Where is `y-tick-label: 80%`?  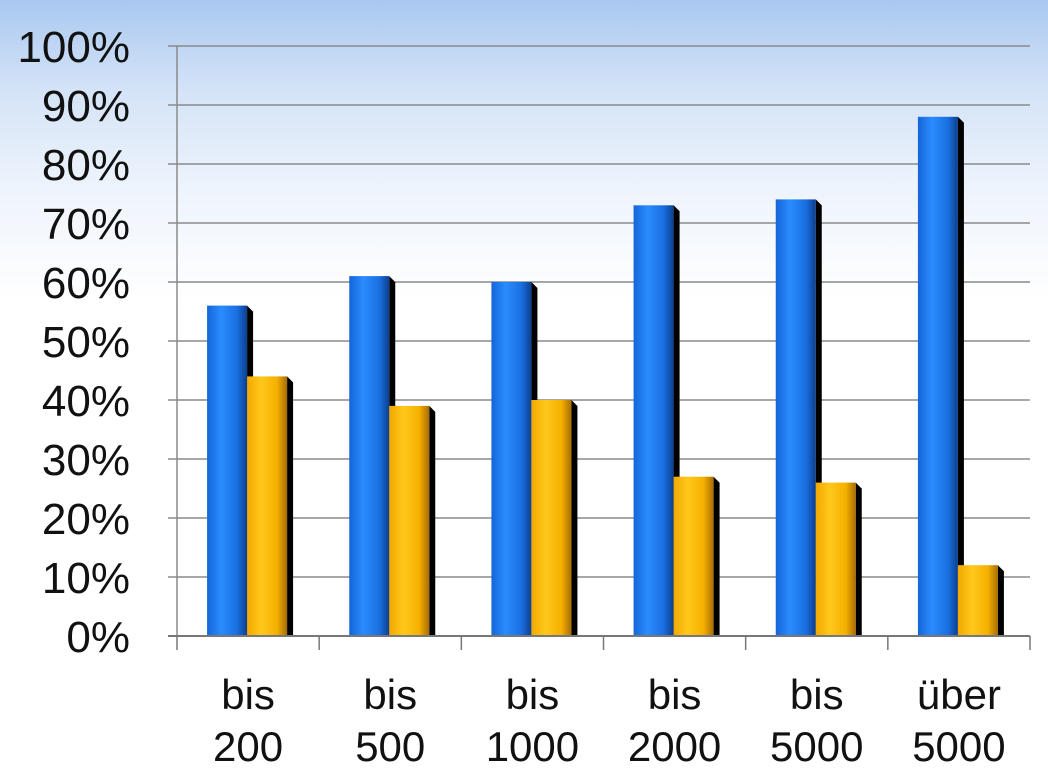 y-tick-label: 80% is located at coordinates (86, 165).